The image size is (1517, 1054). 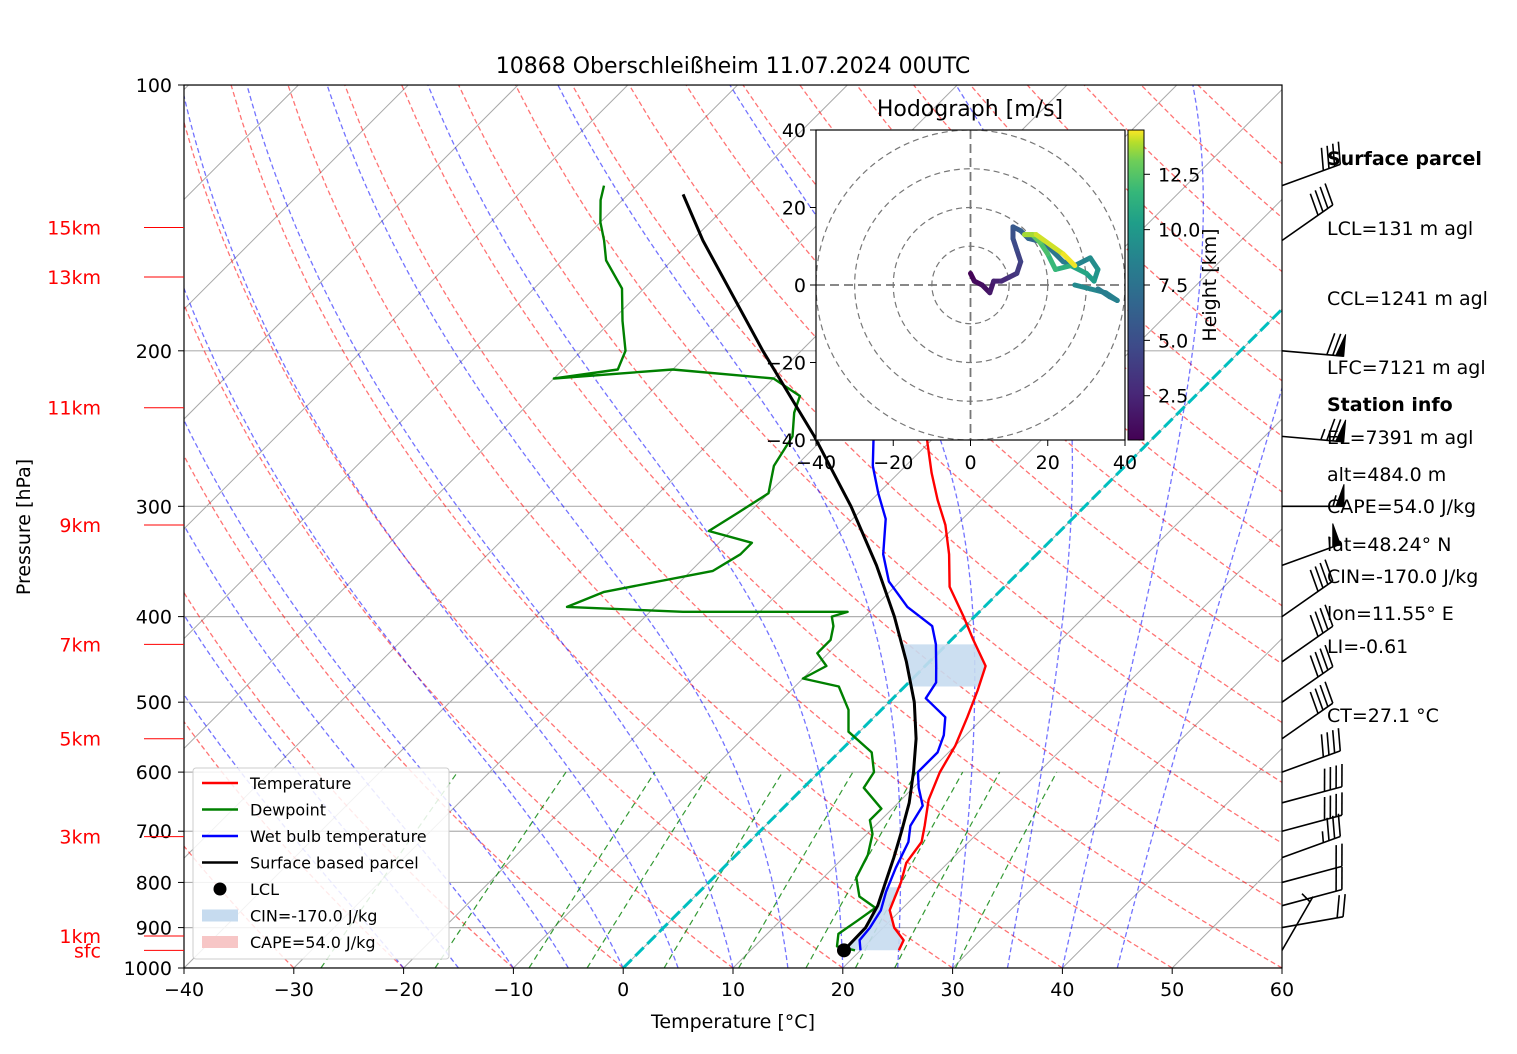 What do you see at coordinates (1406, 368) in the screenshot?
I see `lfc-value: LFC=7121 m agl` at bounding box center [1406, 368].